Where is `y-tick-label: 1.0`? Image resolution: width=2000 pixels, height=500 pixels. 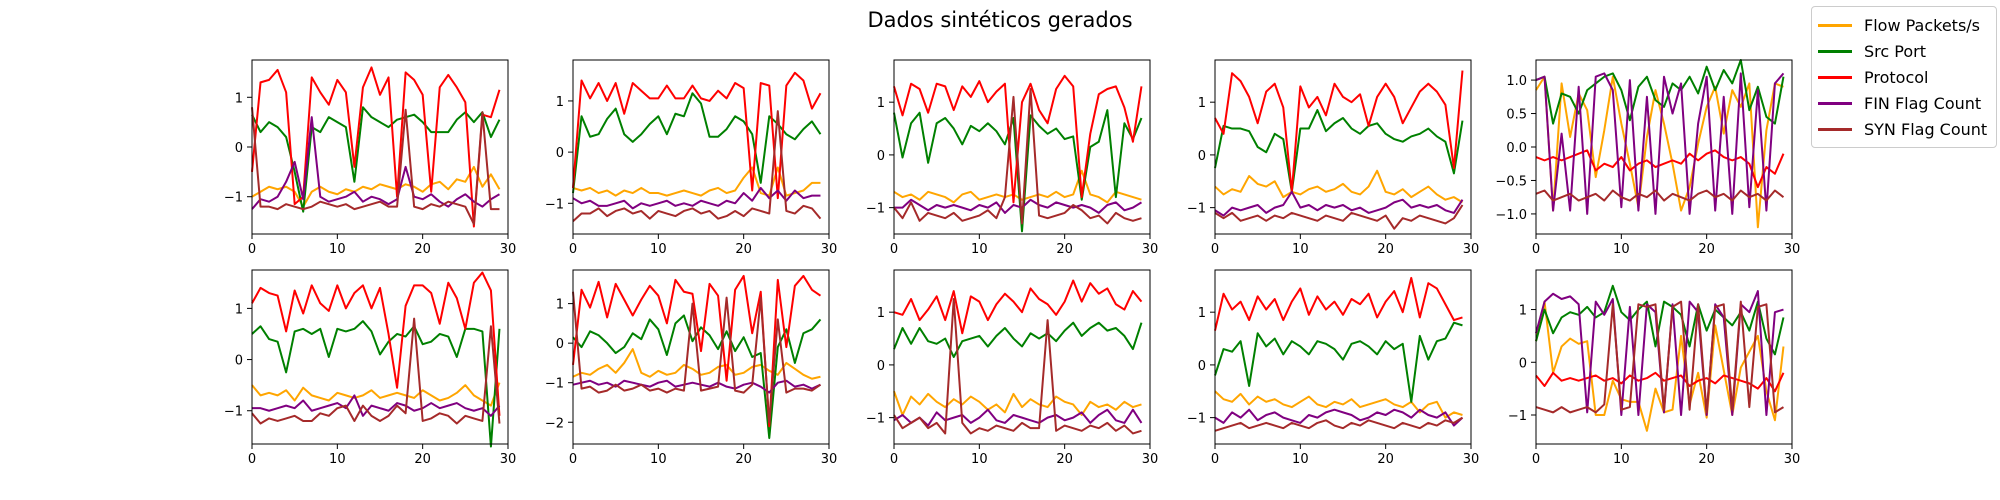
y-tick-label: 1.0 is located at coordinates (1516, 81).